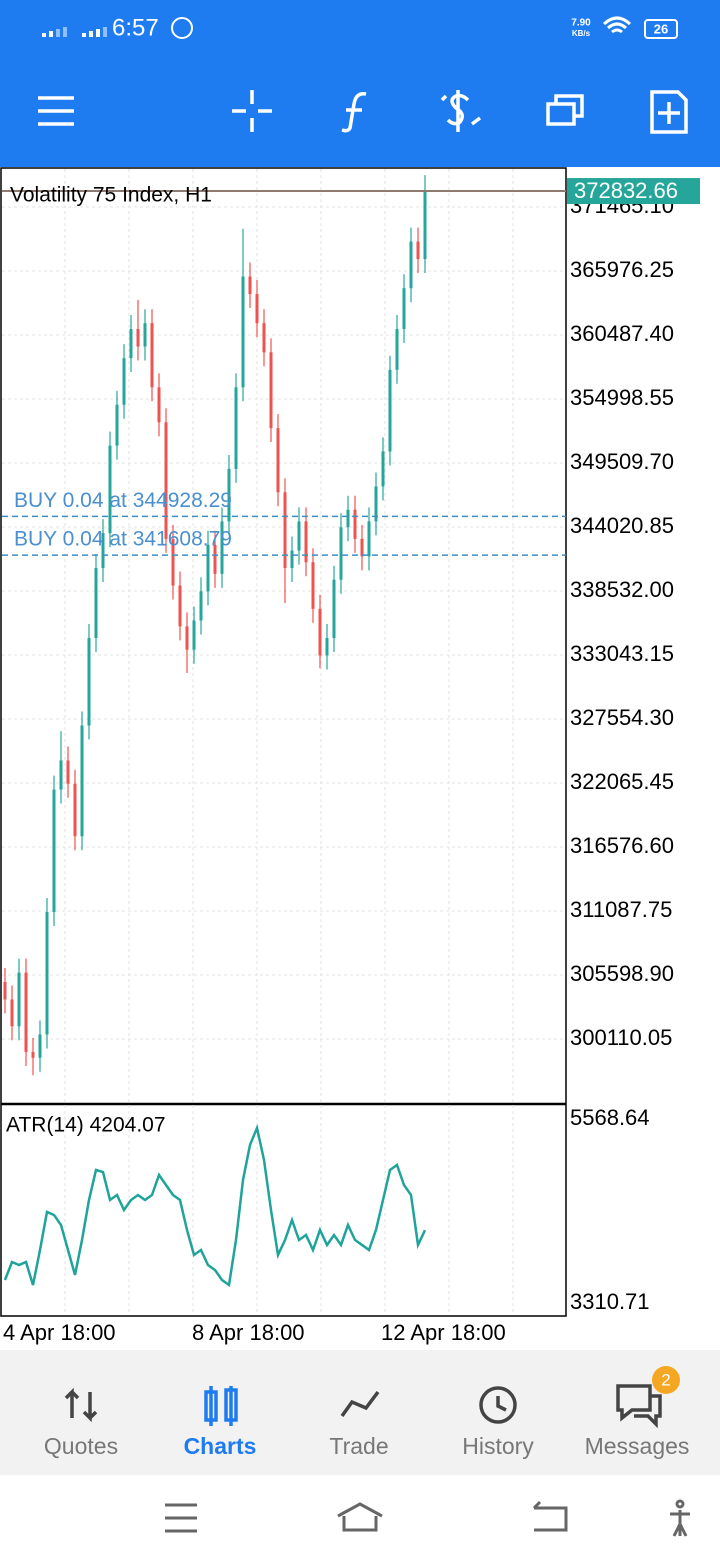 The height and width of the screenshot is (1560, 720). I want to click on home-button, so click(360, 1517).